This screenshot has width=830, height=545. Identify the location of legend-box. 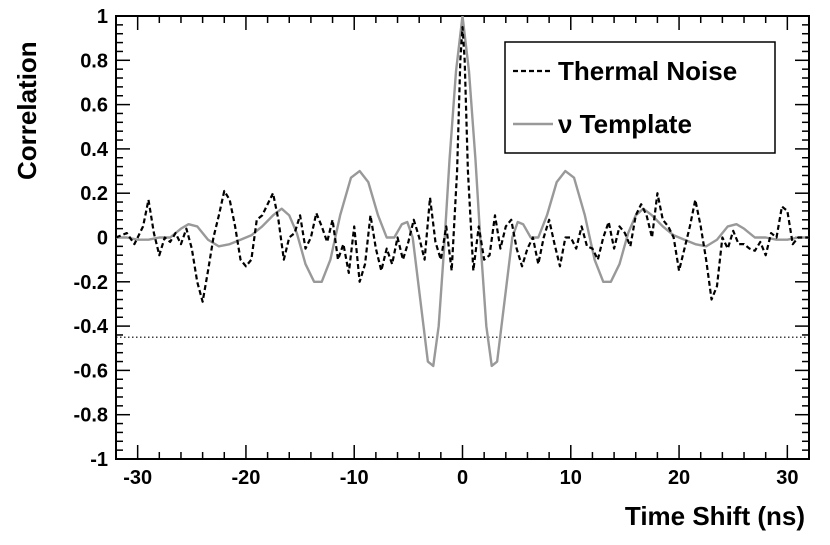
(640, 97).